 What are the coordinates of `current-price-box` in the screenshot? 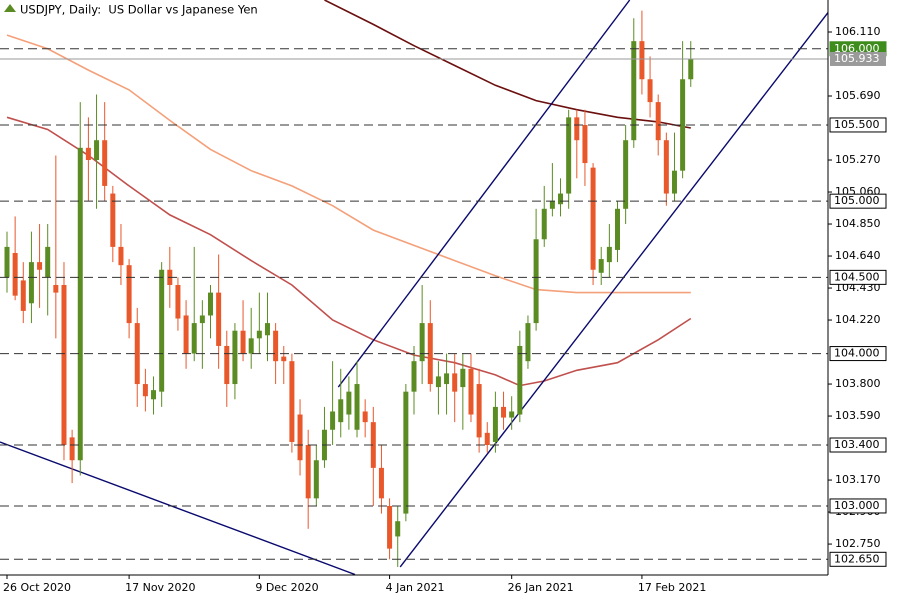 It's located at (858, 58).